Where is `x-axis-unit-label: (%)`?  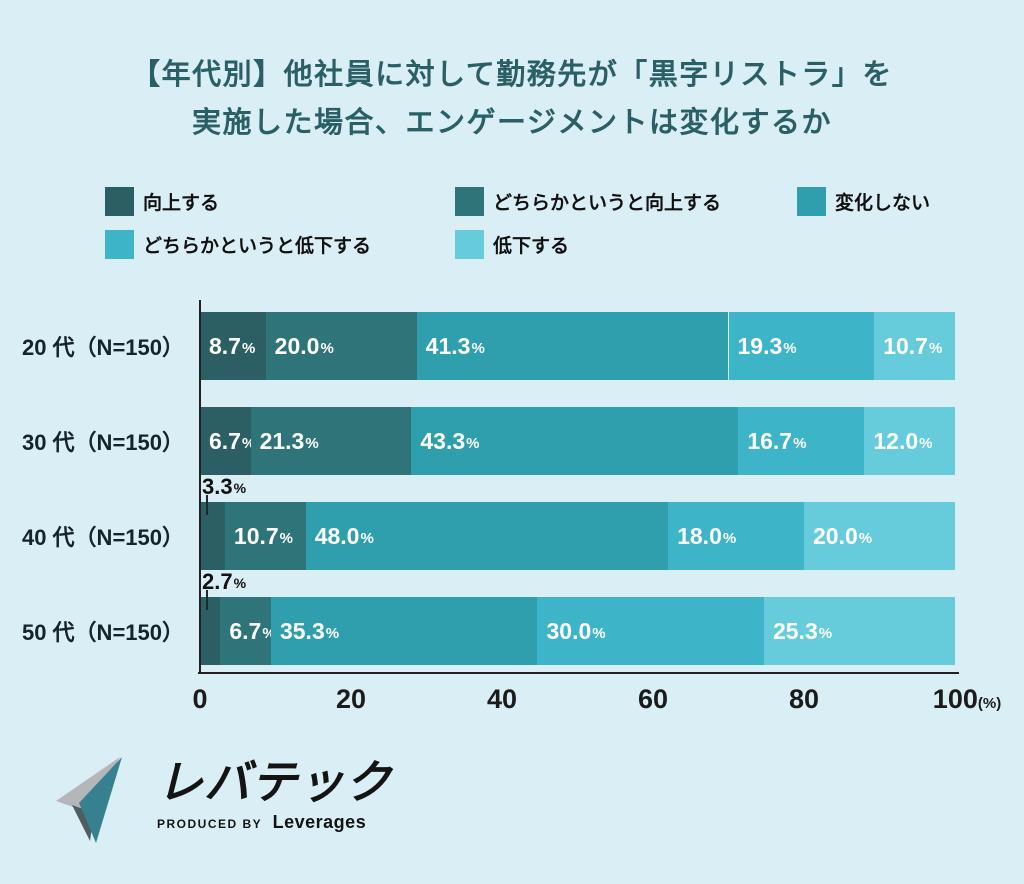
x-axis-unit-label: (%) is located at coordinates (989, 703).